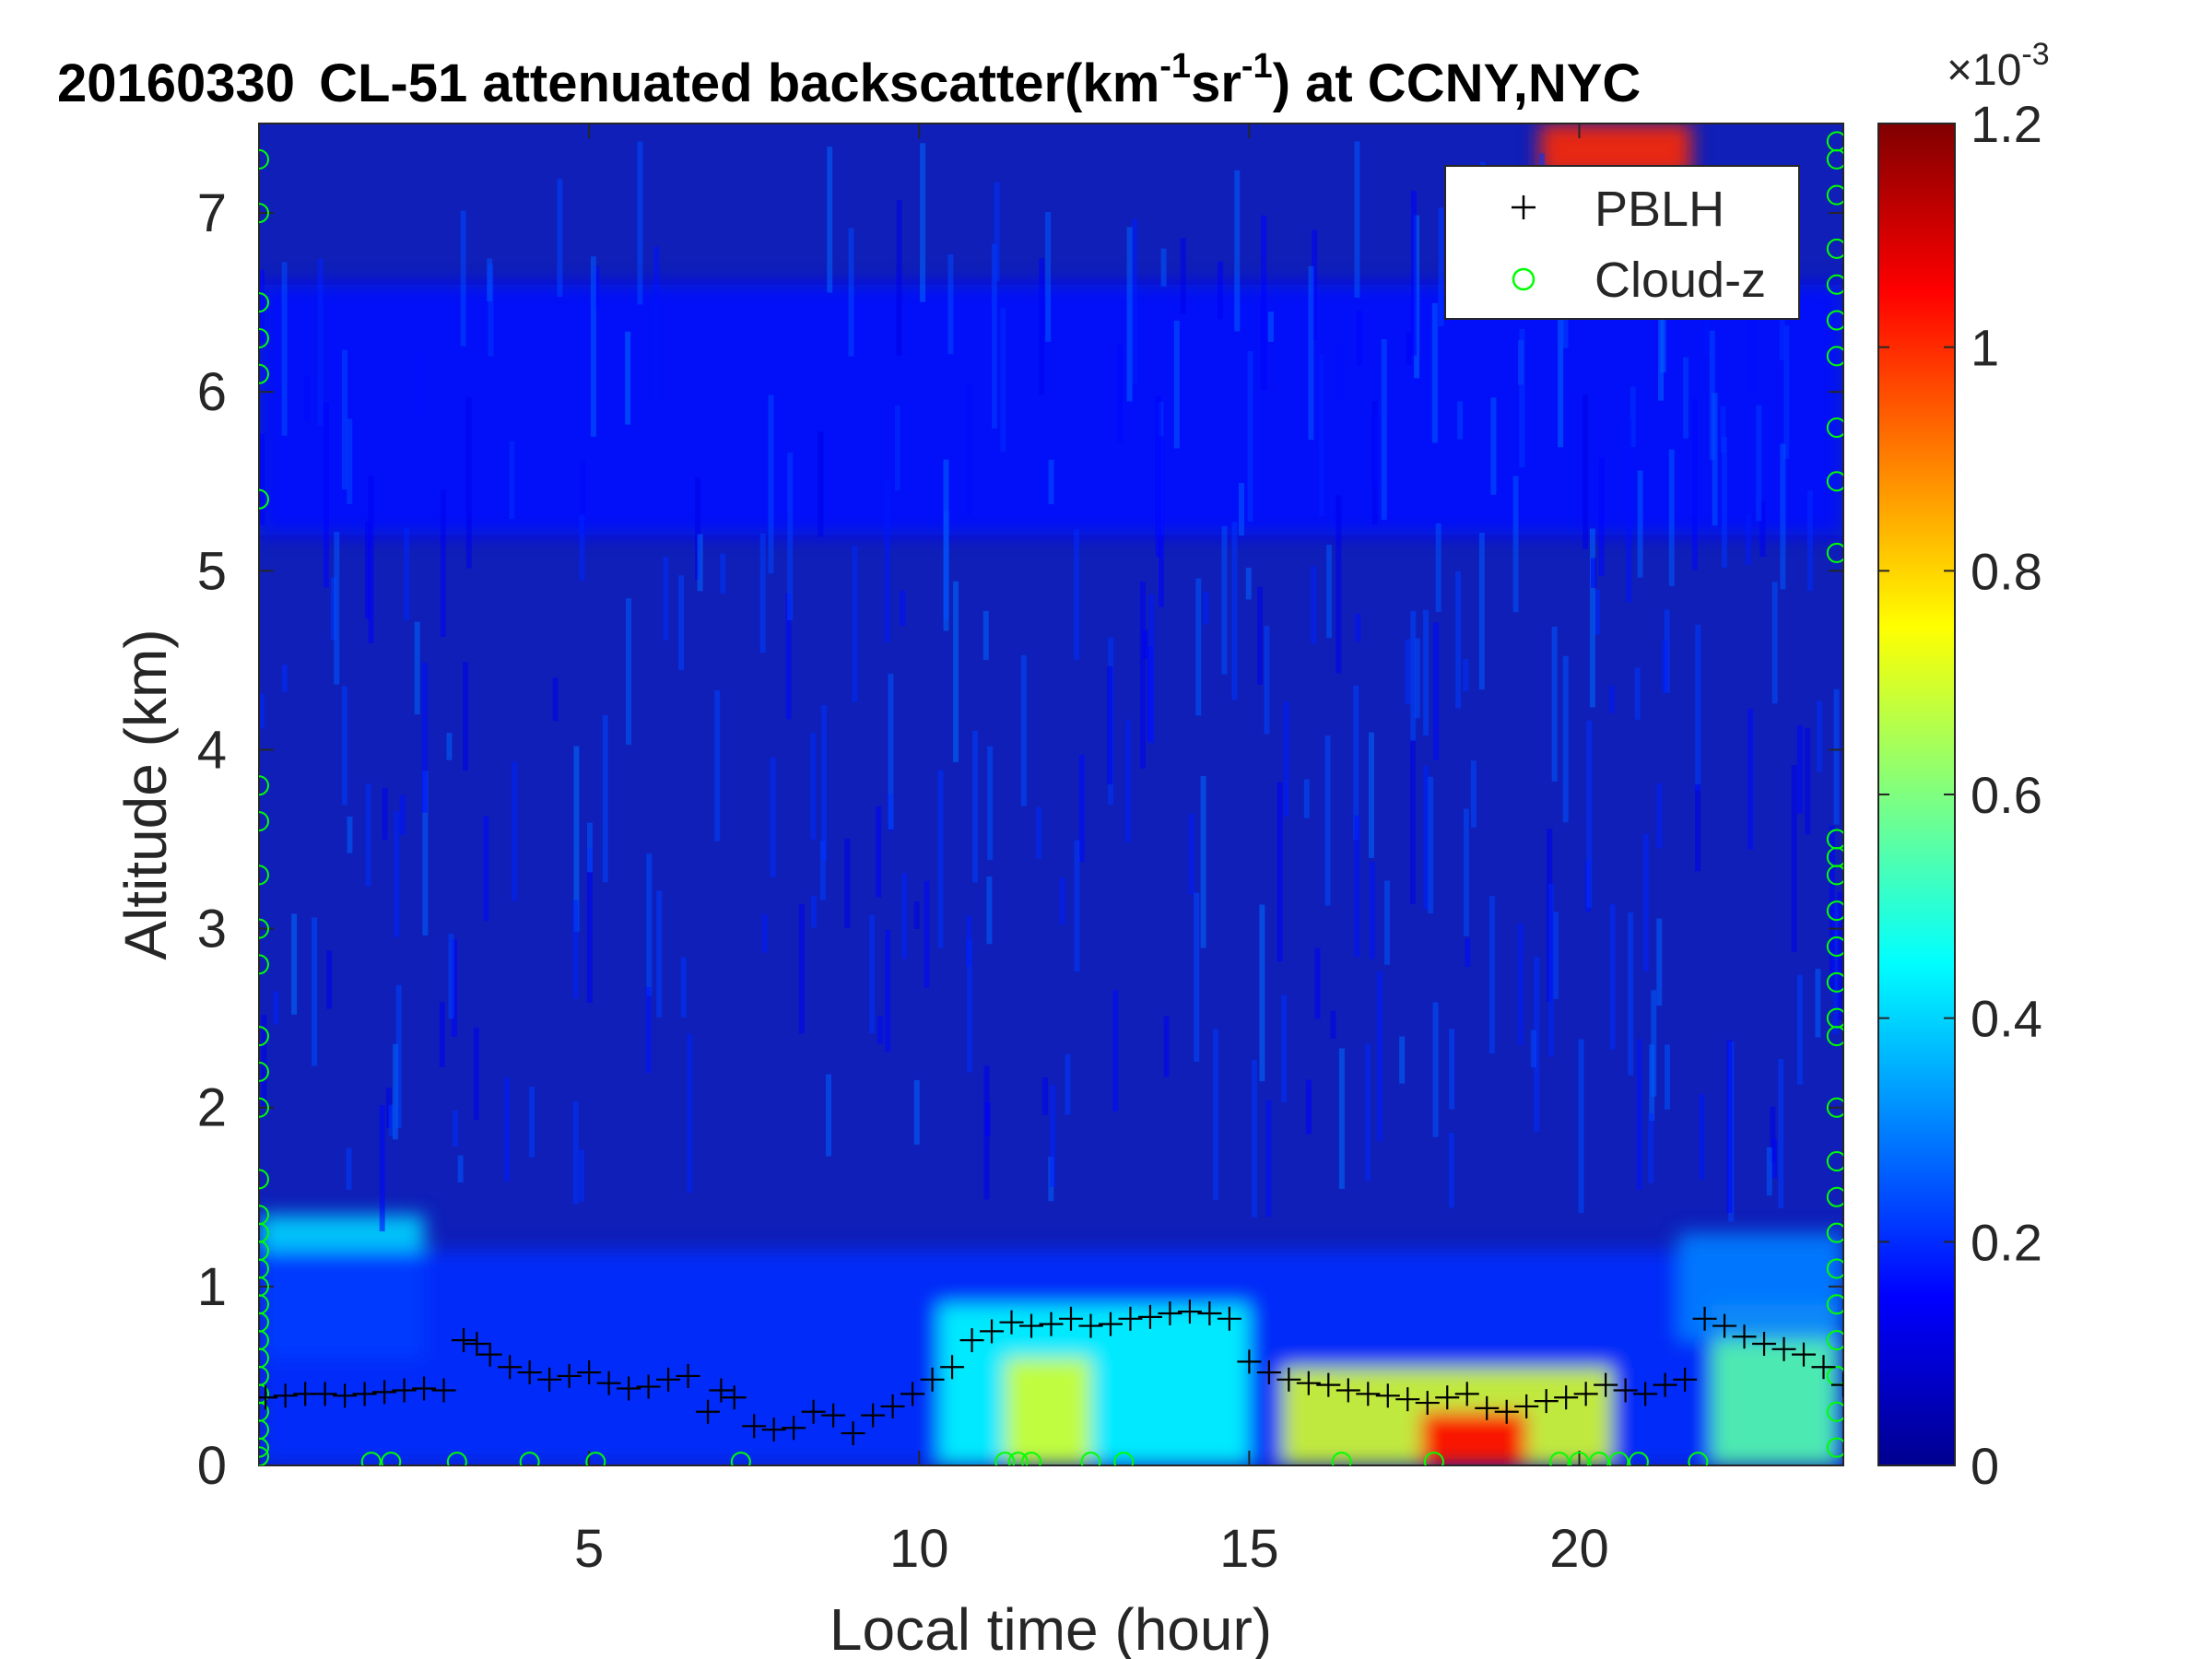 This screenshot has height=1659, width=2212. What do you see at coordinates (212, 1108) in the screenshot?
I see `y-tick-label: 2` at bounding box center [212, 1108].